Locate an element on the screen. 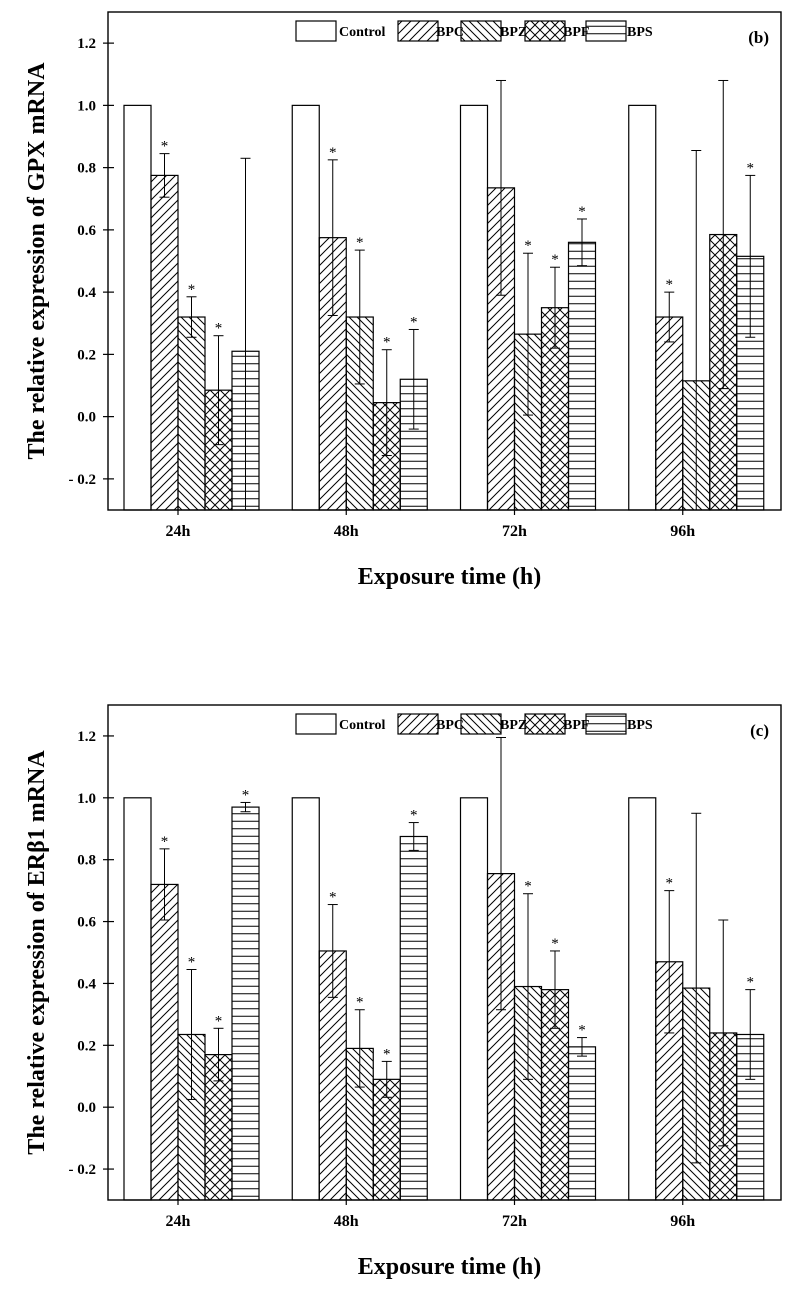 Image resolution: width=798 pixels, height=1291 pixels. panel-label: (c) is located at coordinates (759, 730).